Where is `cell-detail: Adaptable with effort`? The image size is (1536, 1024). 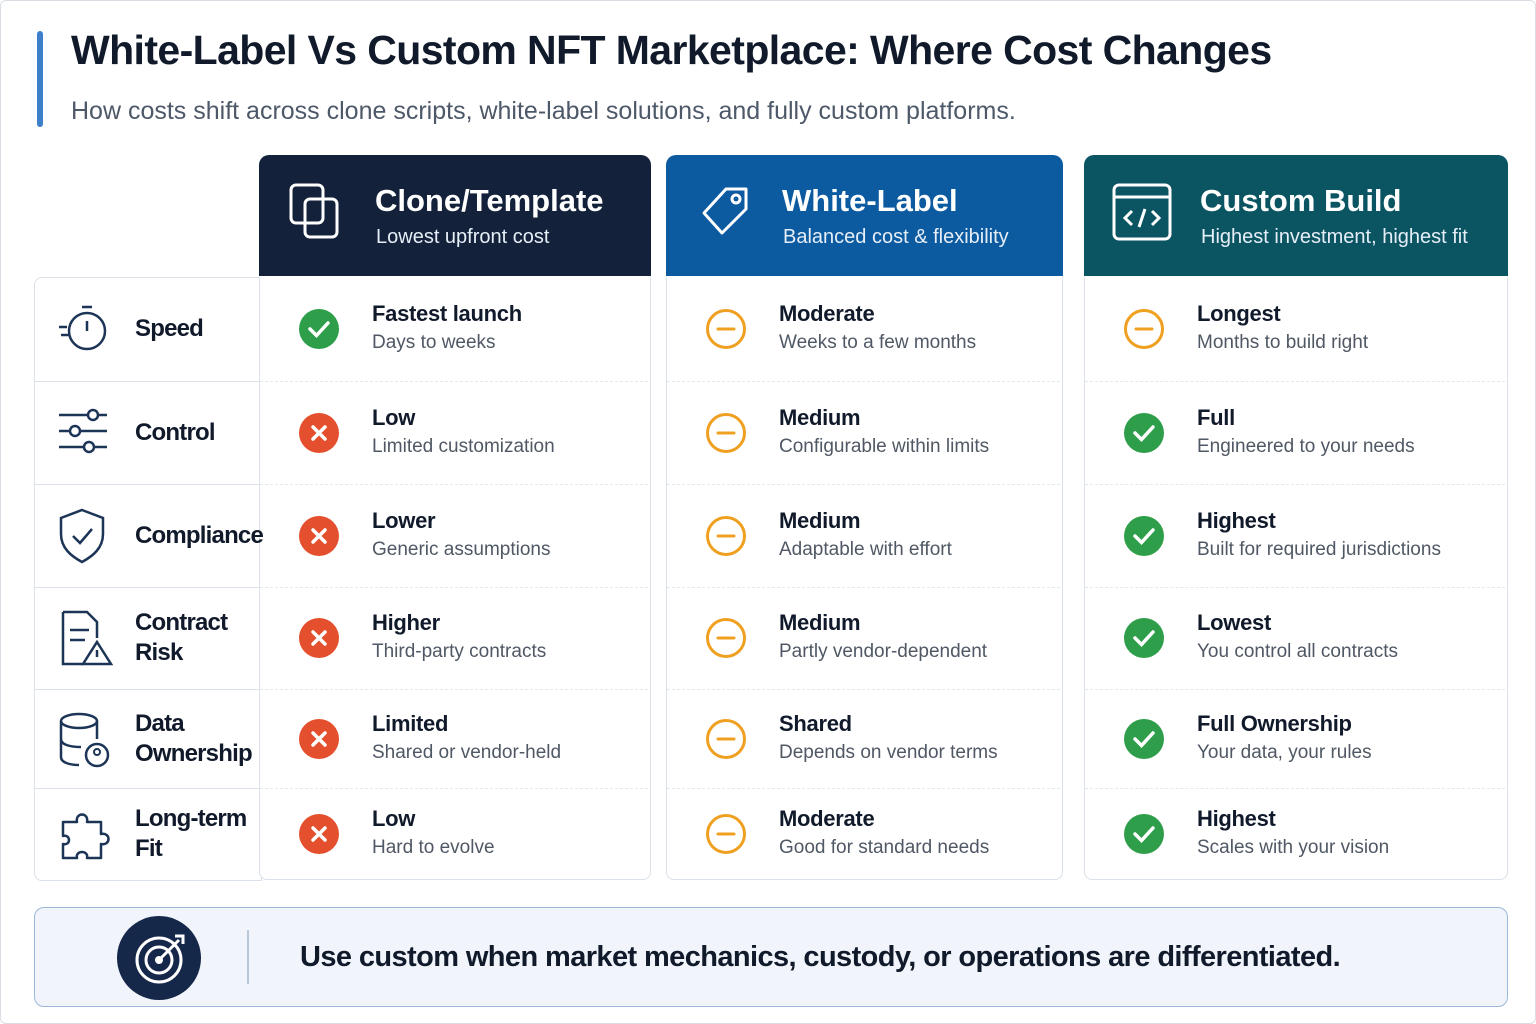
cell-detail: Adaptable with effort is located at coordinates (865, 549).